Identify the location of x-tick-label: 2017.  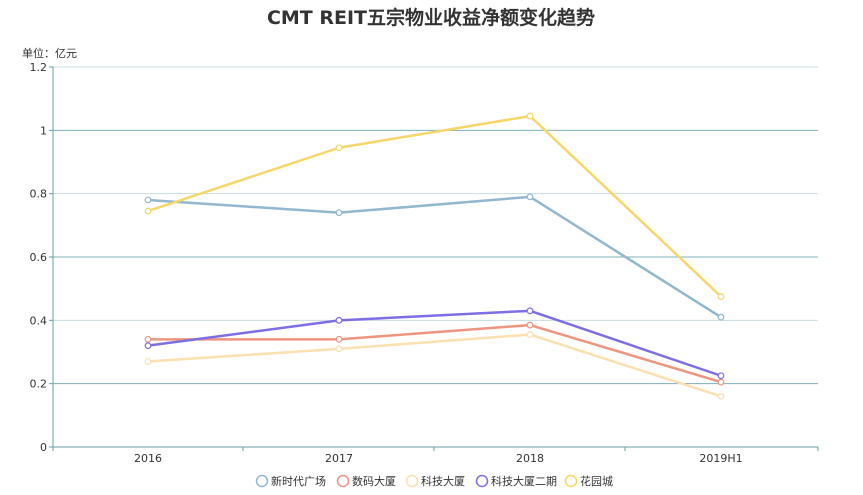
(339, 458).